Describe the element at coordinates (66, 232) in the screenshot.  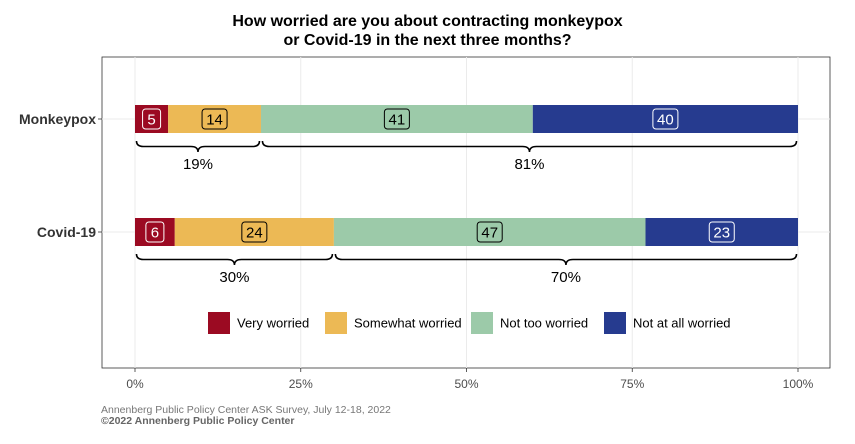
I see `y-category-label: Covid-19` at that location.